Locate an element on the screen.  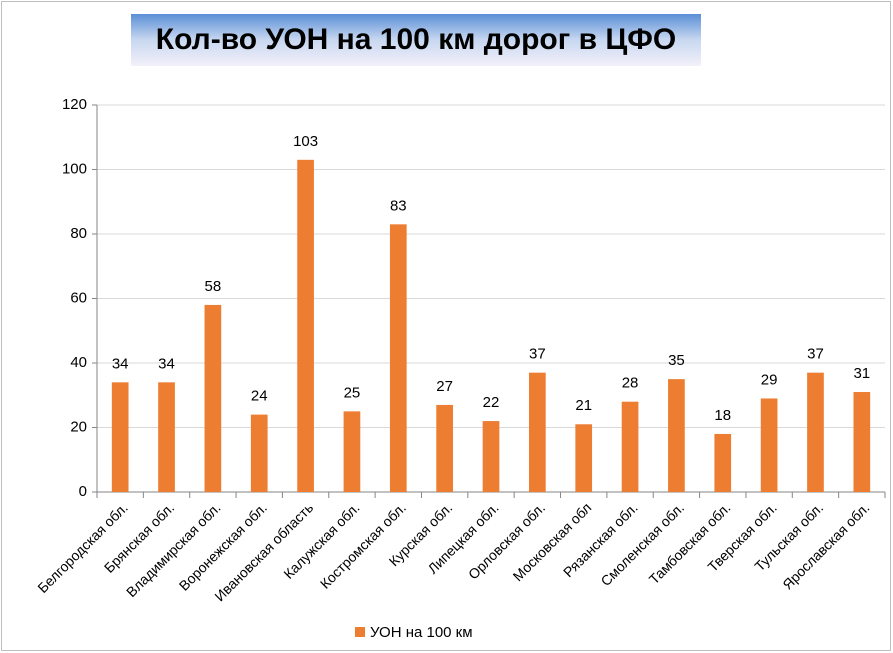
x-tick-label: Тамбовская обл. is located at coordinates (690, 543).